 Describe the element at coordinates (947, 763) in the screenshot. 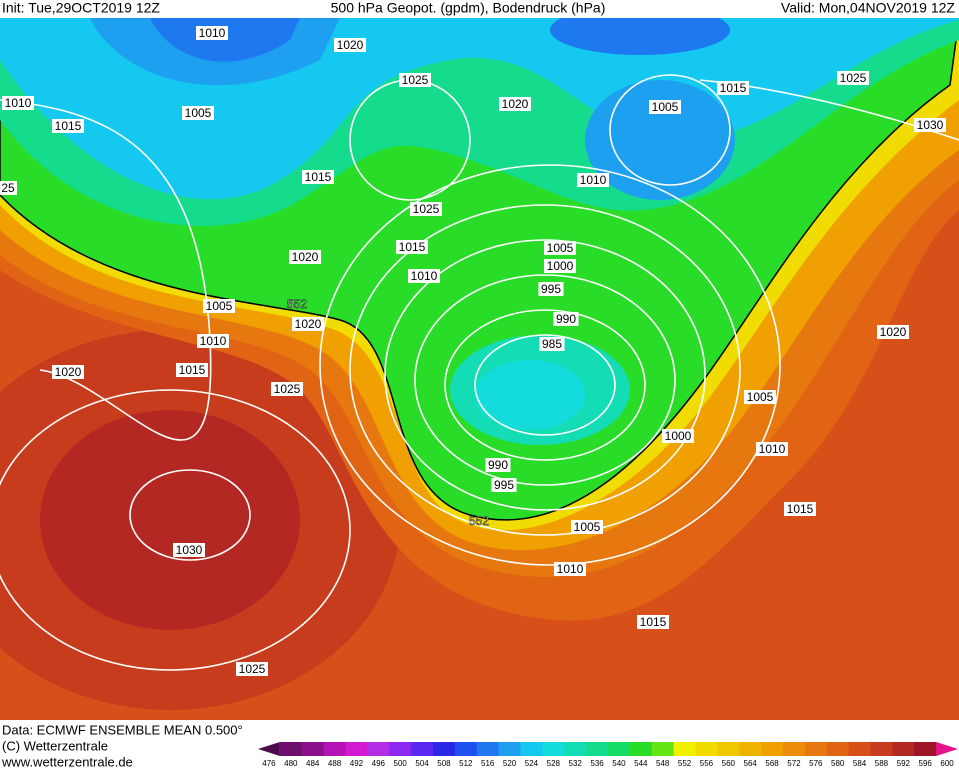

I see `colorbar-tick-label: 600` at that location.